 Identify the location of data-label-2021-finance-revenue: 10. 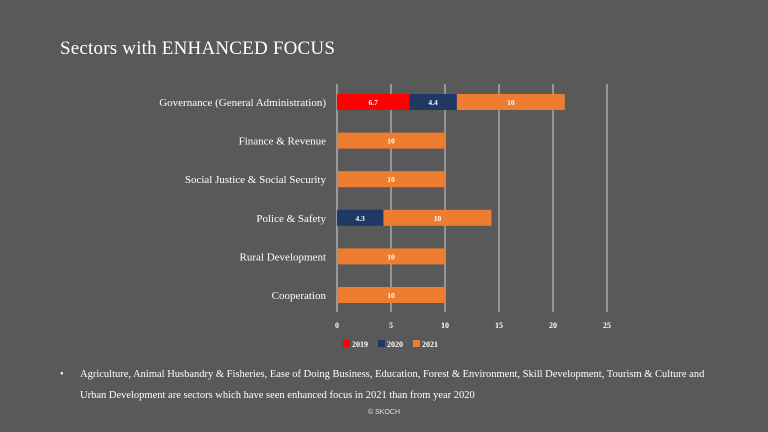
(391, 141).